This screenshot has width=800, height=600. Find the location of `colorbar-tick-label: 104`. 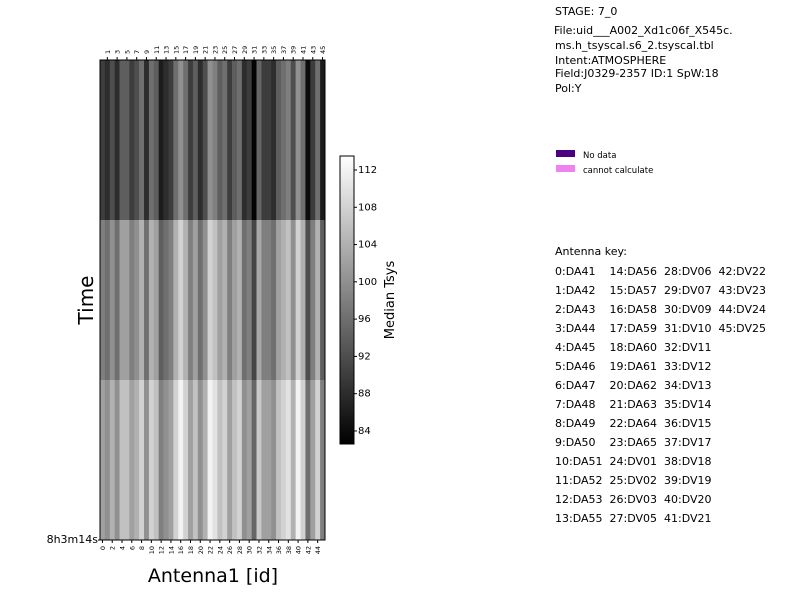

colorbar-tick-label: 104 is located at coordinates (367, 245).